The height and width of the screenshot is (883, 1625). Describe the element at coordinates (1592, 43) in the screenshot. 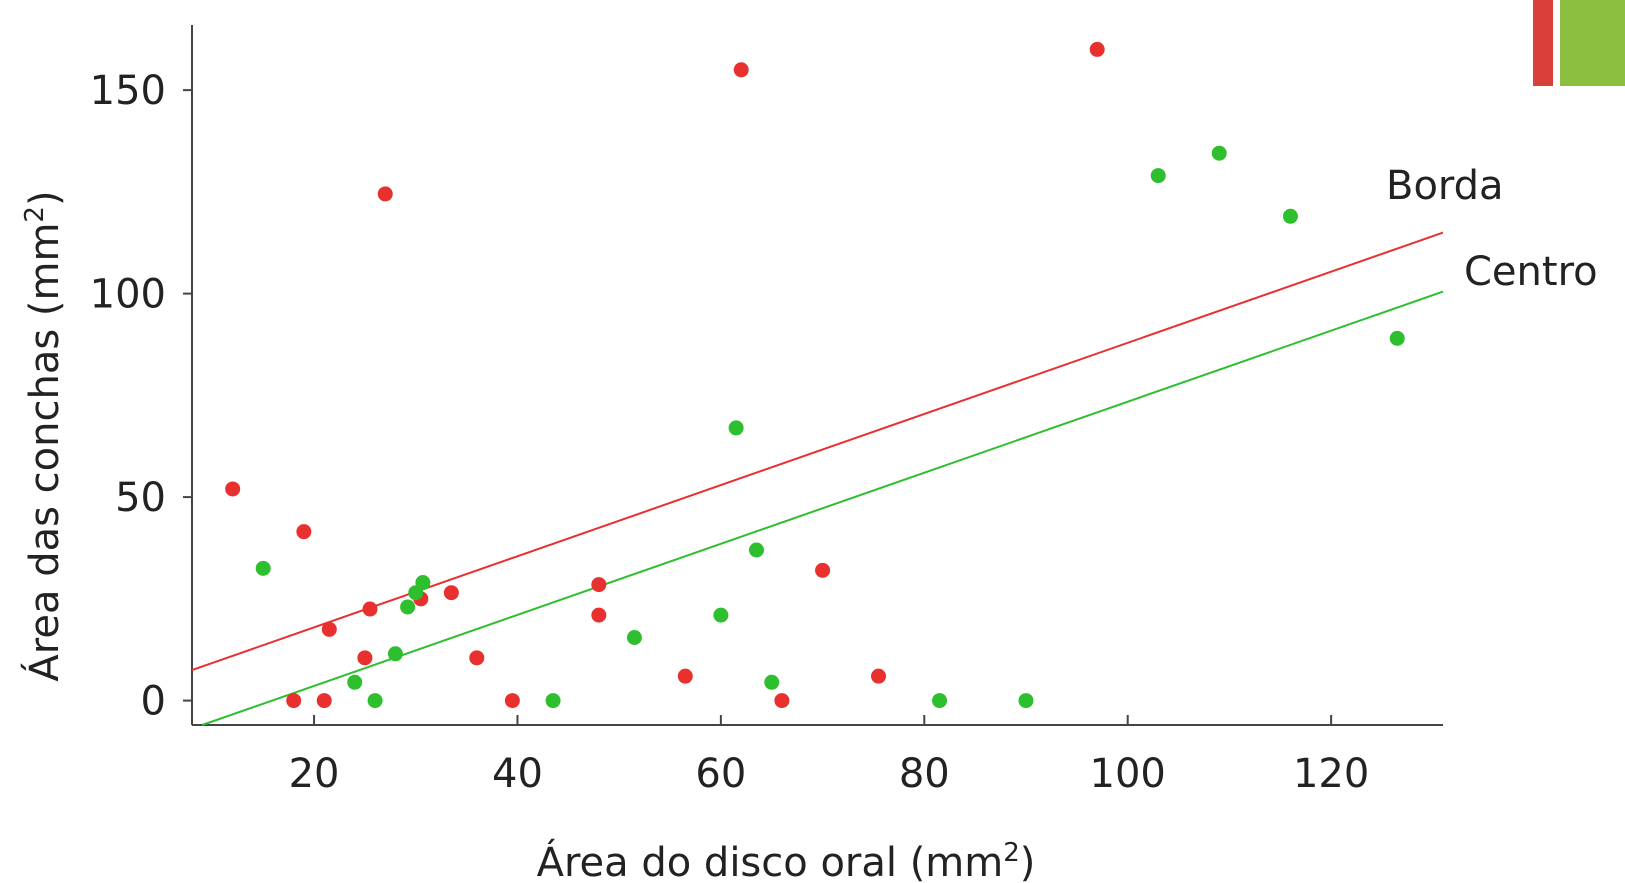

I see `corner-accent-green` at that location.